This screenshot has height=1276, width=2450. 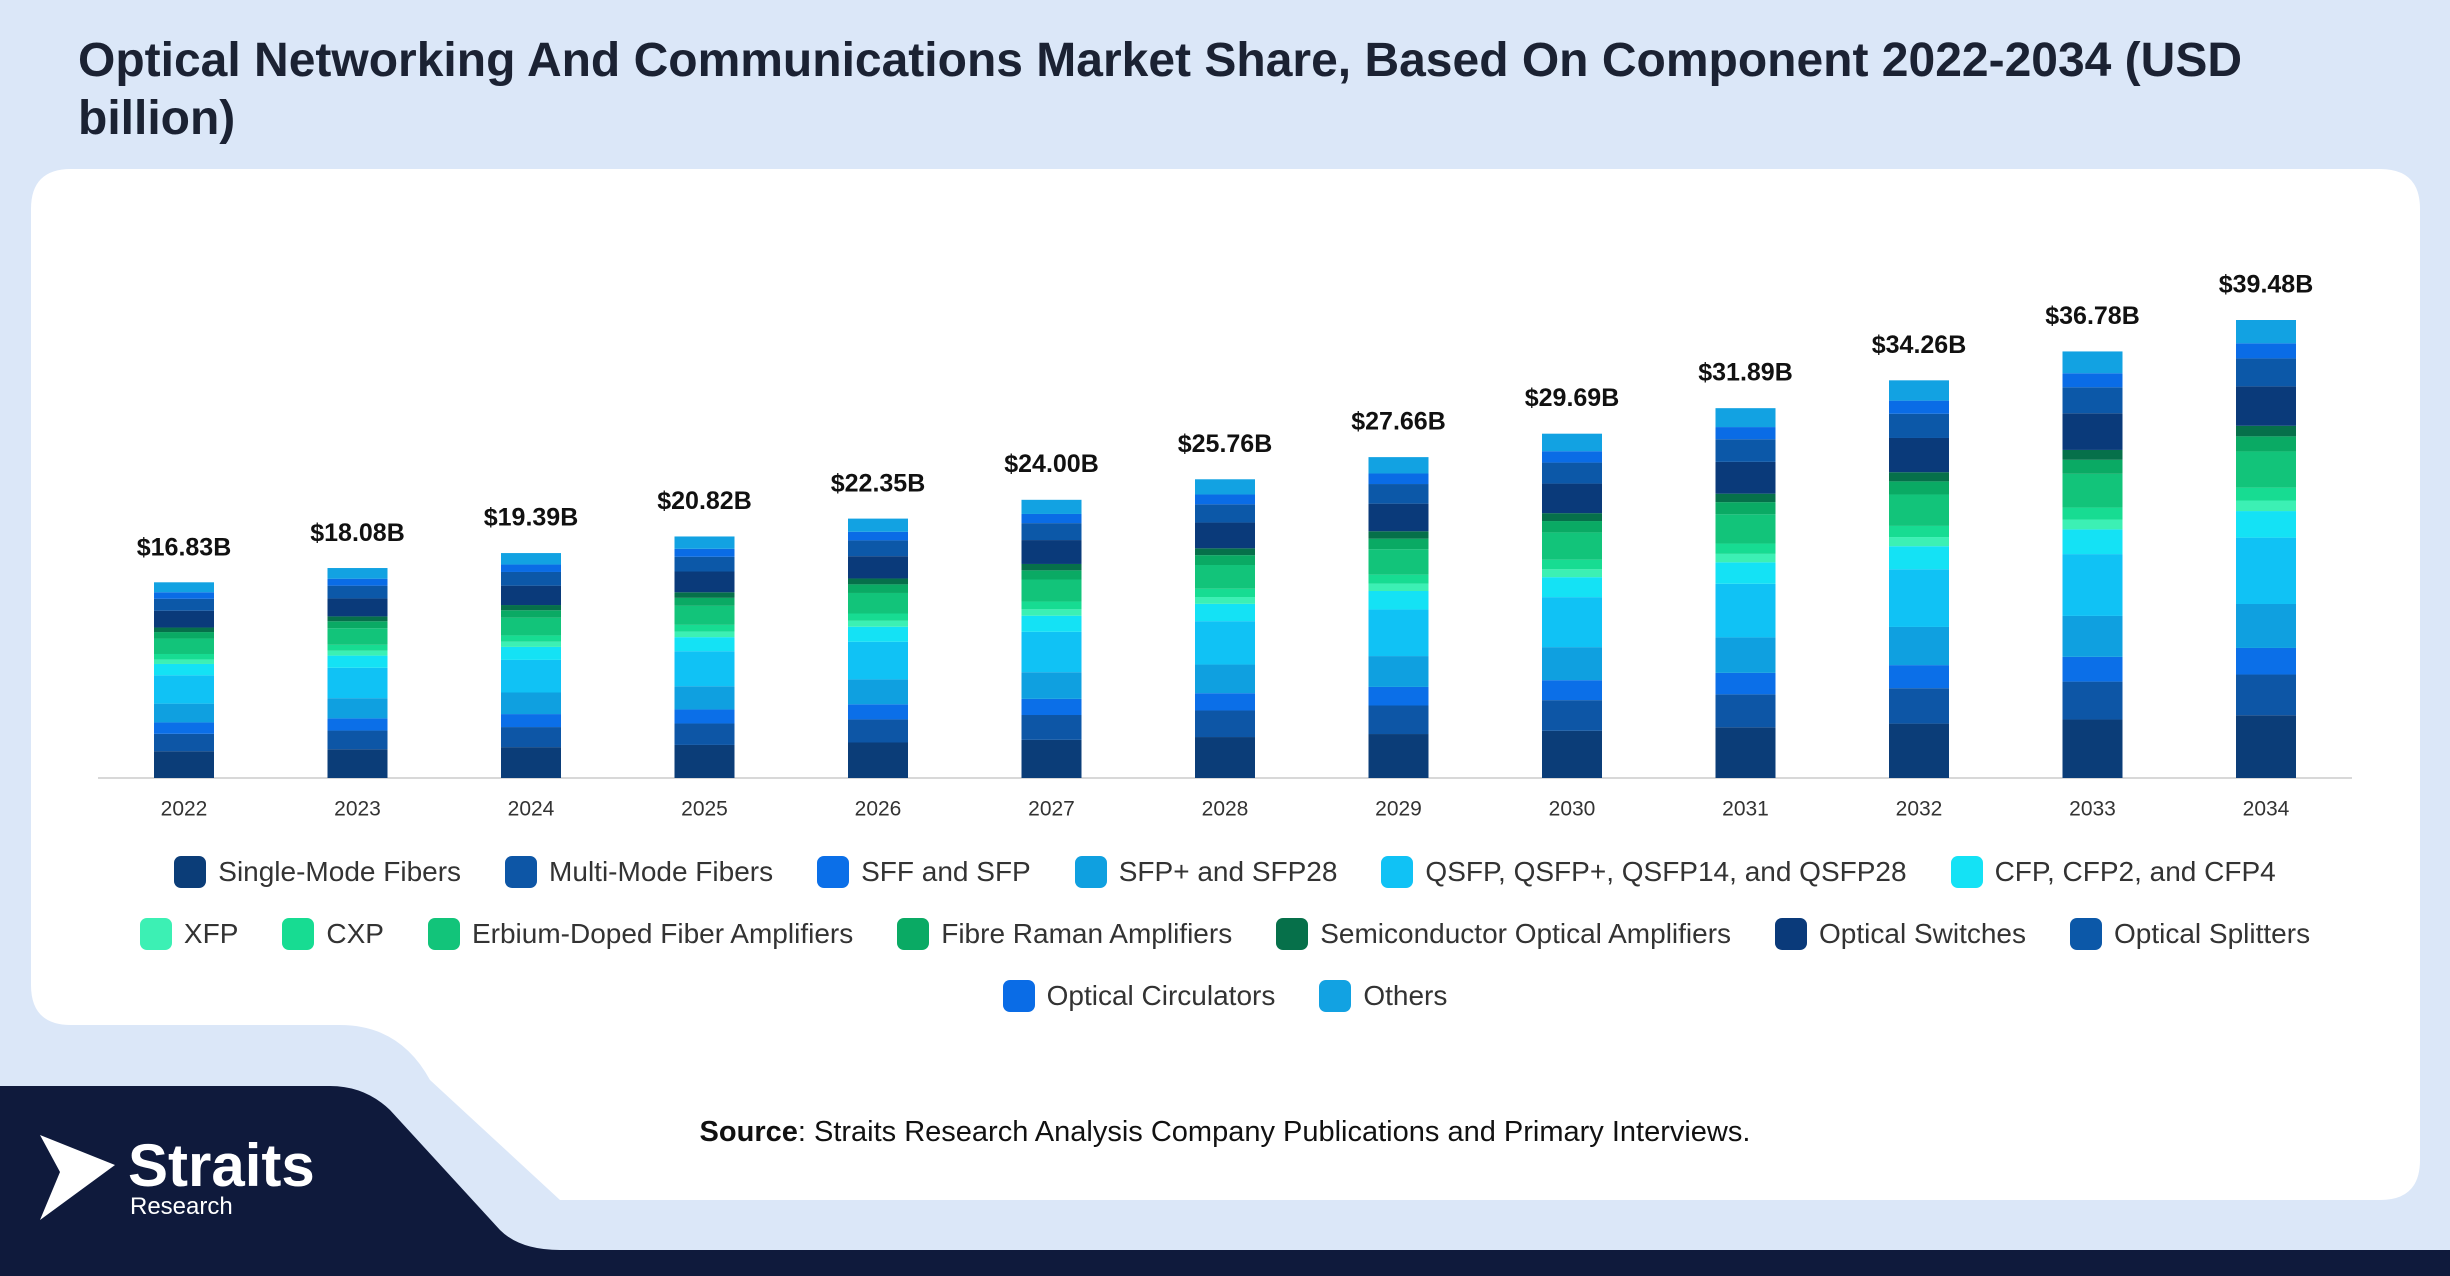 I want to click on x-tick-label: 2032, so click(x=1919, y=809).